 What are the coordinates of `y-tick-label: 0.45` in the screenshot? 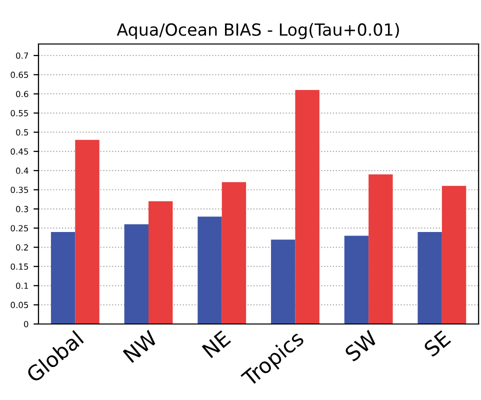 It's located at (19, 151).